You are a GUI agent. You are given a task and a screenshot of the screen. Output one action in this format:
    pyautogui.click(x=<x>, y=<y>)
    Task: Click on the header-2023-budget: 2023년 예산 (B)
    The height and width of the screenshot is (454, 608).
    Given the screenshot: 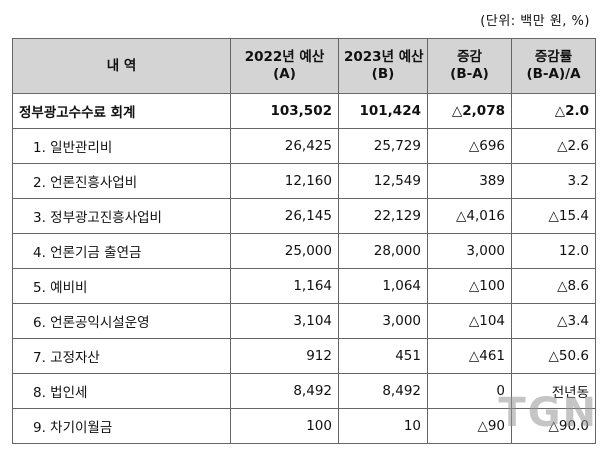 What is the action you would take?
    pyautogui.click(x=383, y=66)
    